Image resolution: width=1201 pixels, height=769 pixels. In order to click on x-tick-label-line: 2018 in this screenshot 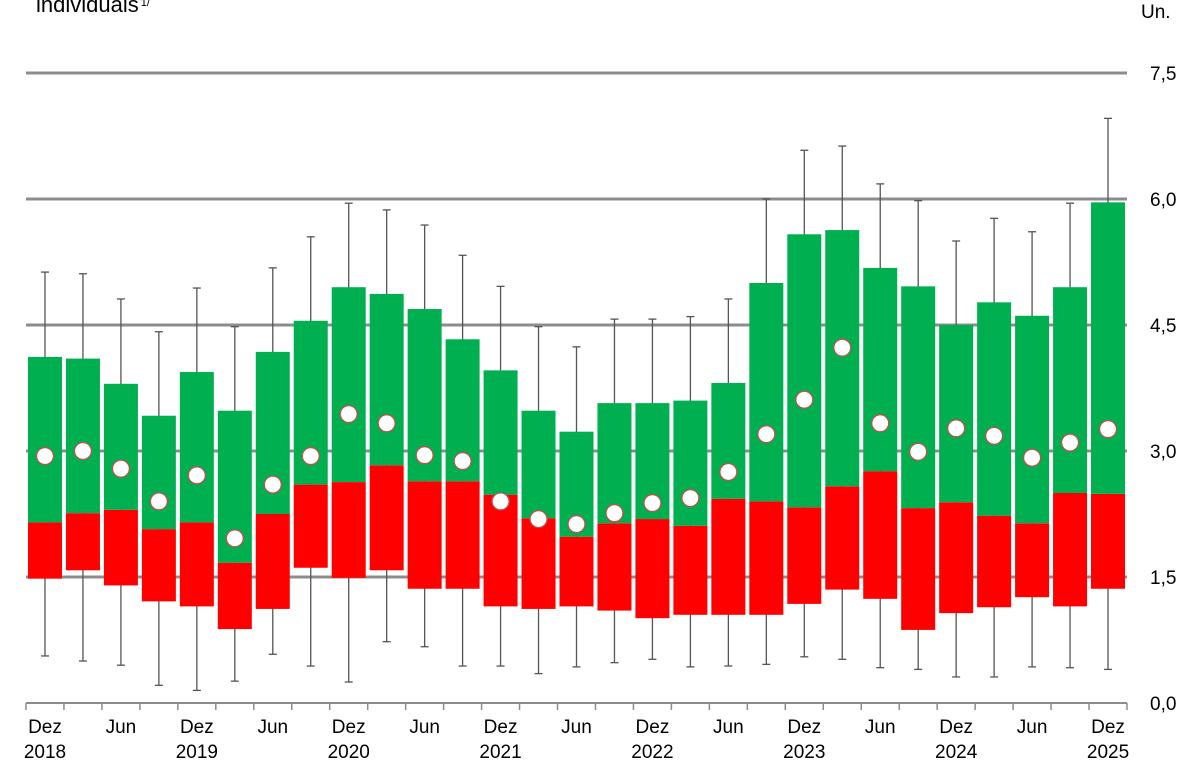, I will do `click(45, 752)`.